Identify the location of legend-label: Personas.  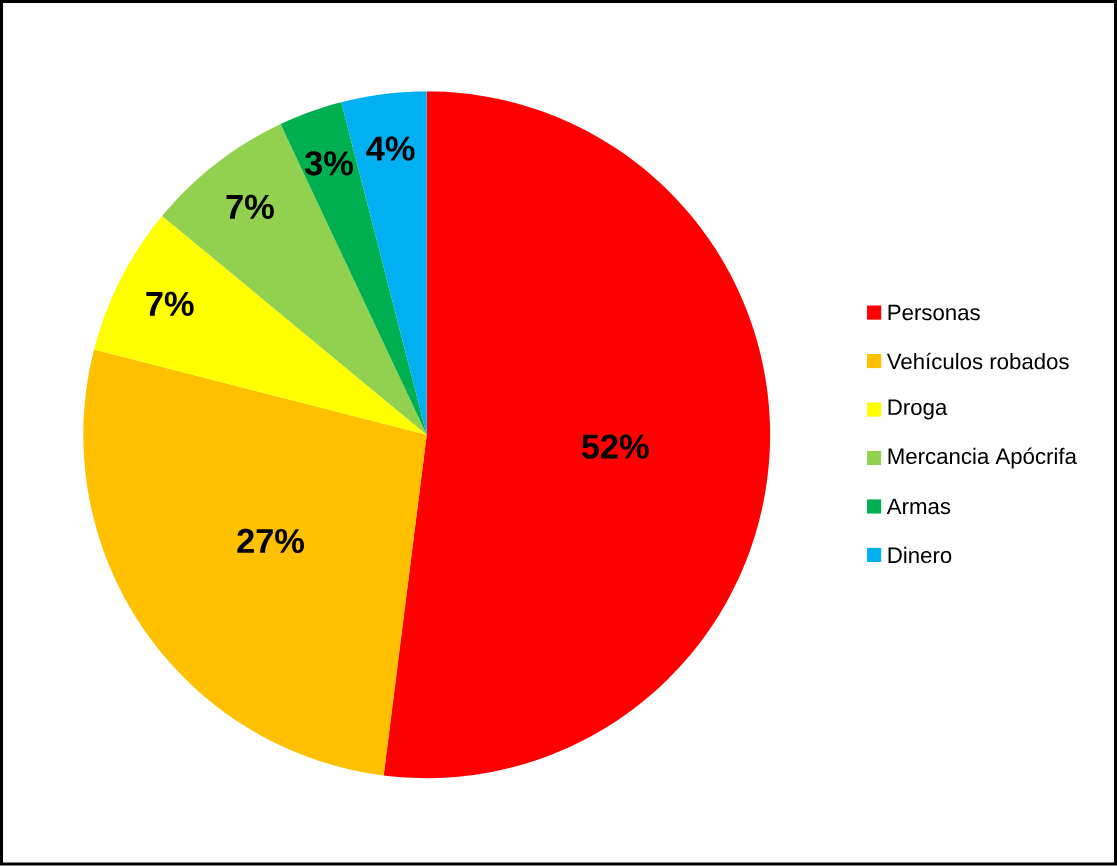
(934, 313).